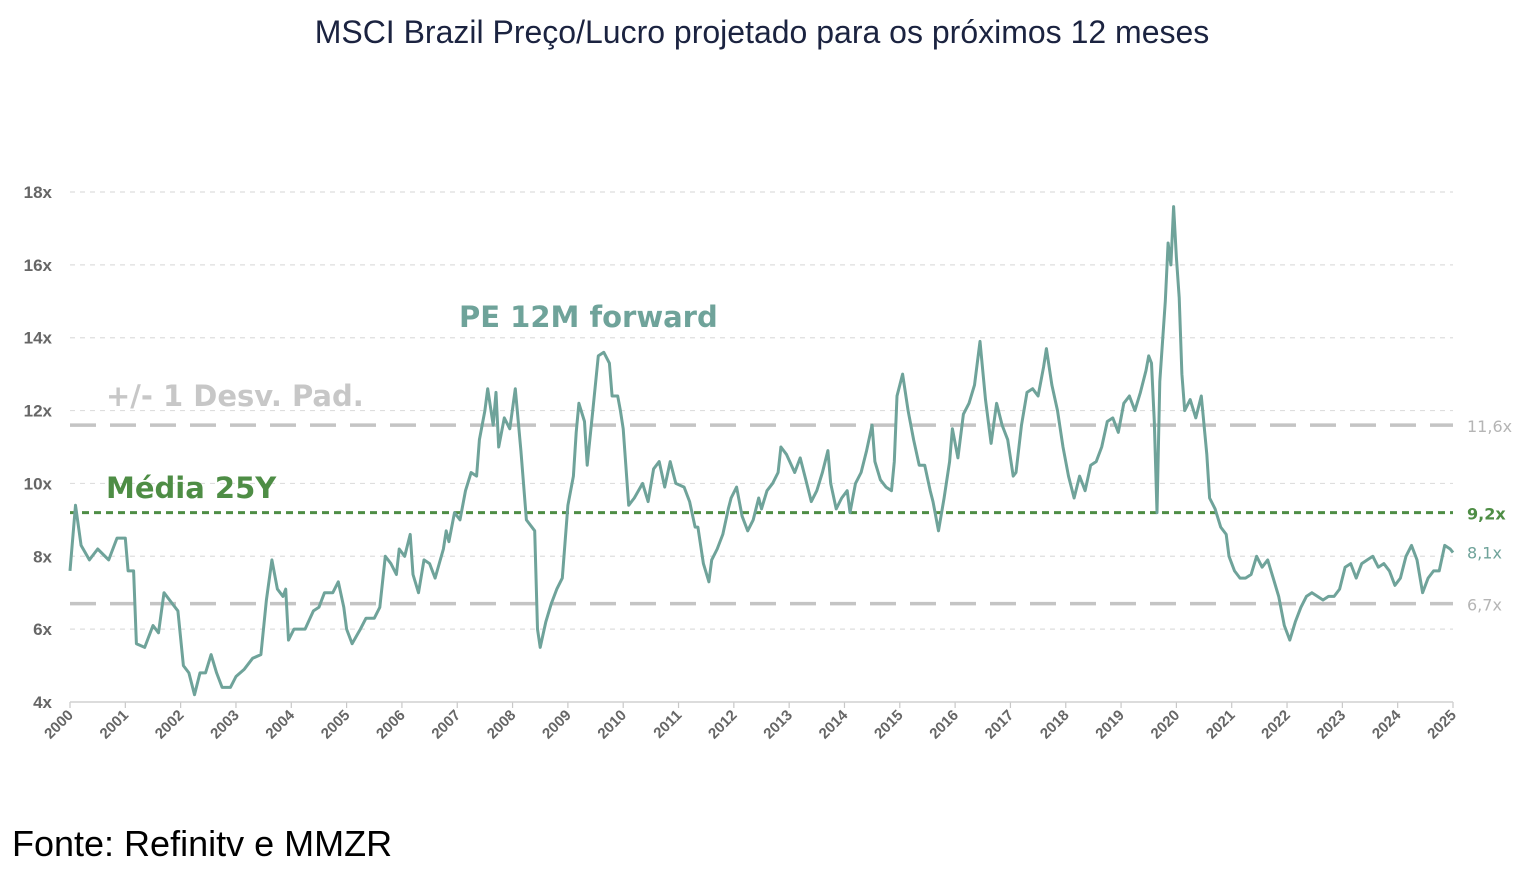 This screenshot has width=1538, height=874. What do you see at coordinates (588, 317) in the screenshot?
I see `series-annotation: PE 12M forward` at bounding box center [588, 317].